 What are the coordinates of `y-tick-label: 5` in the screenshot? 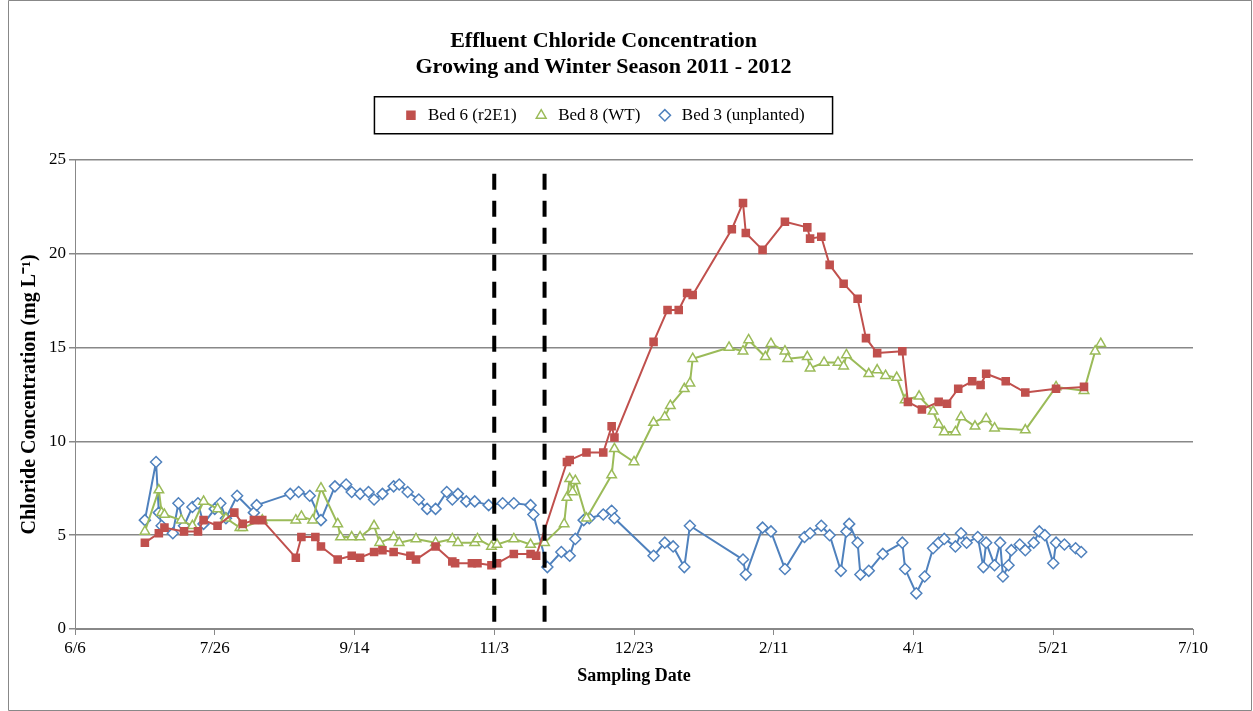 It's located at (61, 534).